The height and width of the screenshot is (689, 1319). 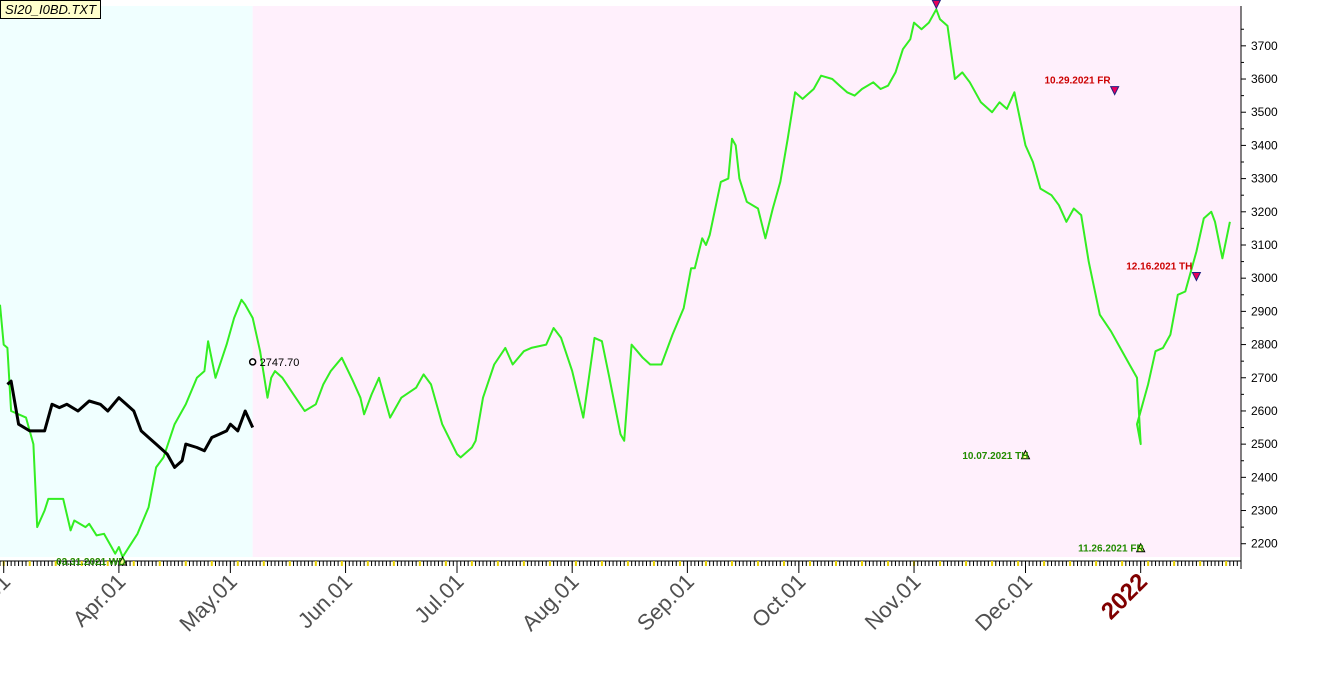 I want to click on y-tick-label-2400: 2400, so click(x=1264, y=477).